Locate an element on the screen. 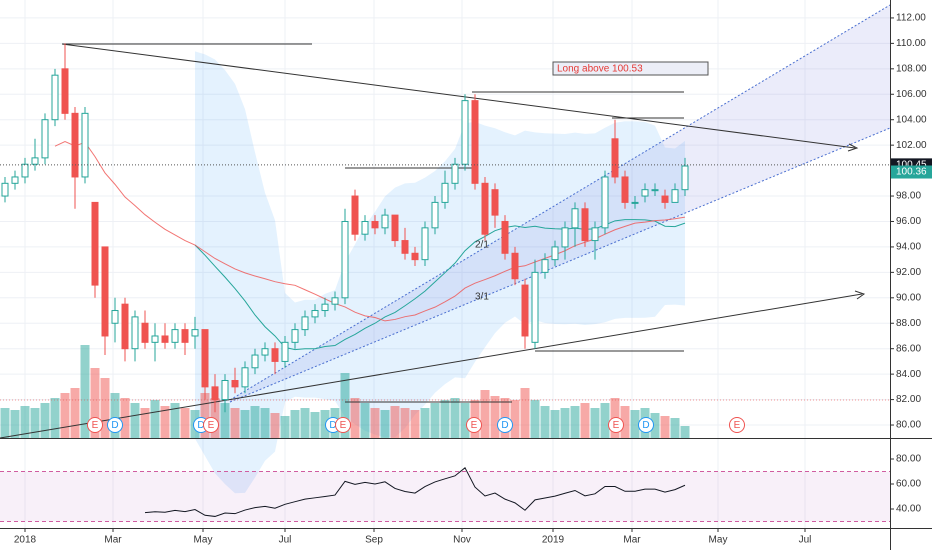 The width and height of the screenshot is (932, 550). x-tick-label: 2018 is located at coordinates (25, 540).